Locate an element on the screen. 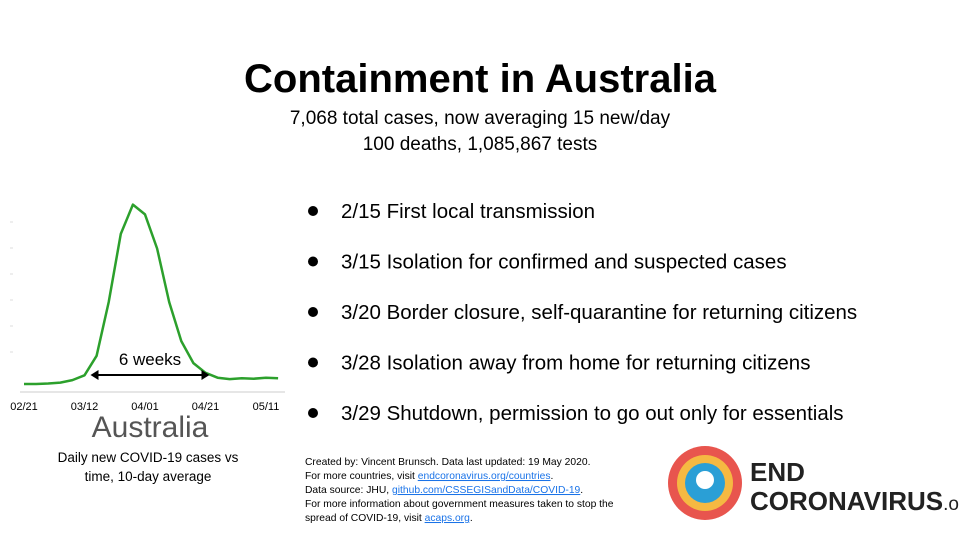 The image size is (960, 540). logo-text: END is located at coordinates (777, 472).